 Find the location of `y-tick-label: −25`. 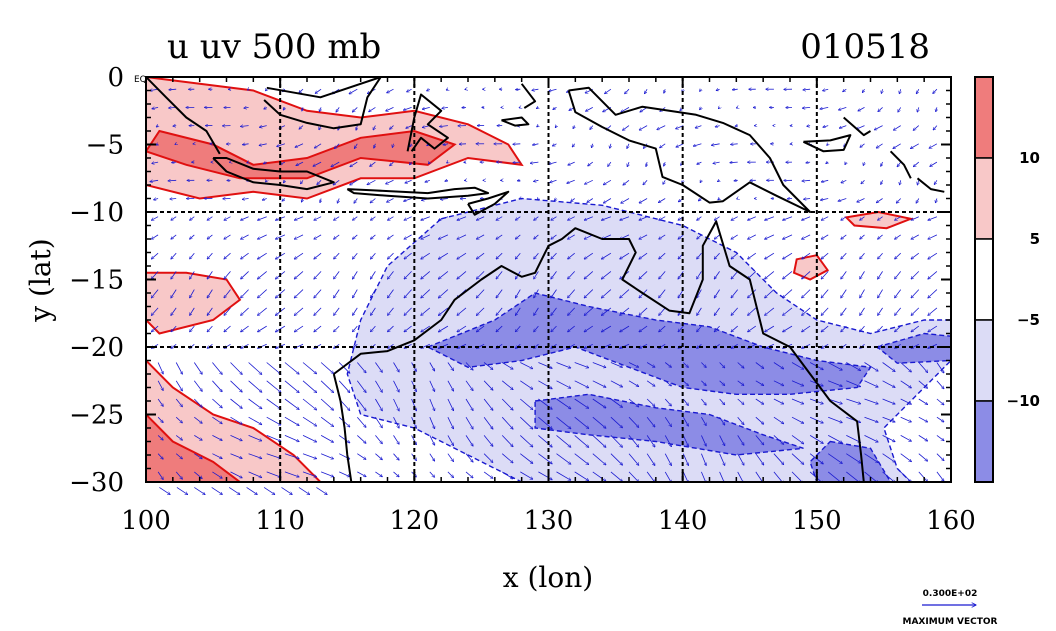

y-tick-label: −25 is located at coordinates (96, 416).